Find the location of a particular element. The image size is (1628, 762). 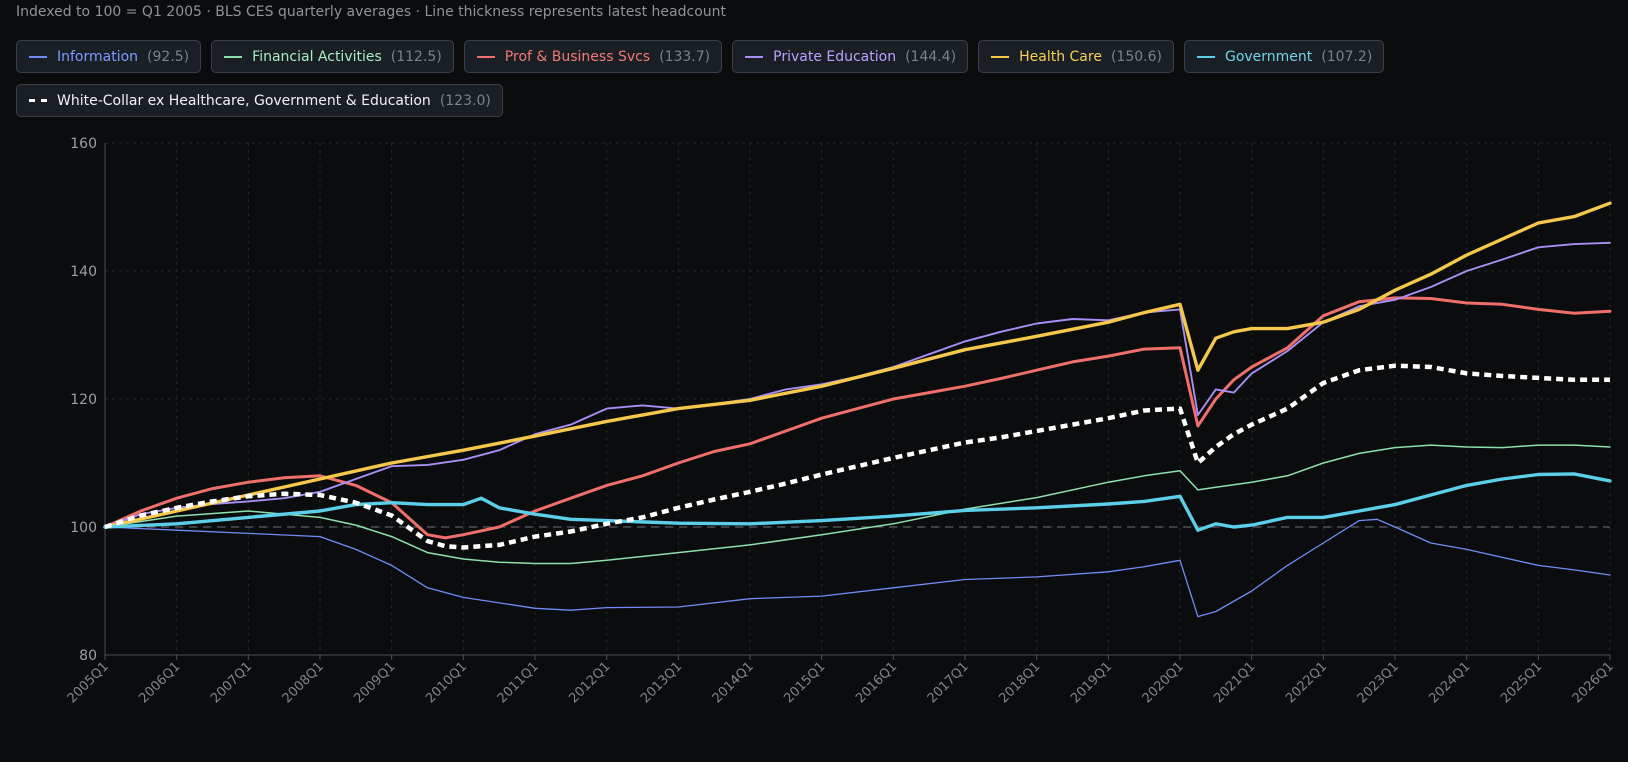

x-tick-label: 2016Q1 is located at coordinates (876, 682).